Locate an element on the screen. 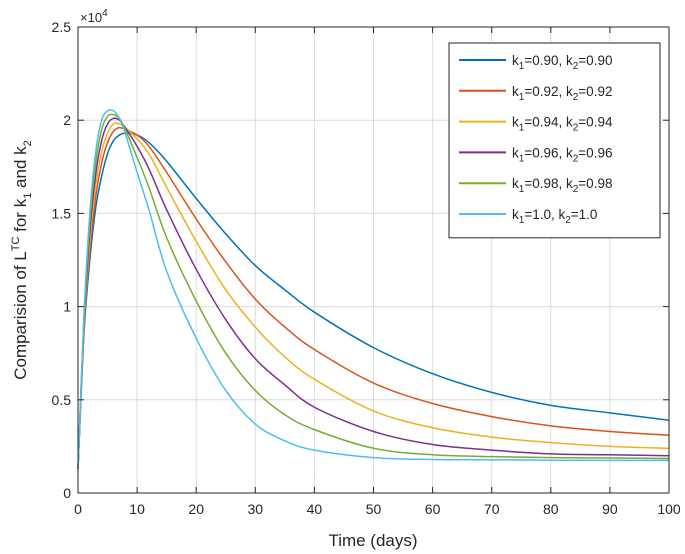  legend-entry-label: k1=0.92, k2=0.92 is located at coordinates (562, 93).